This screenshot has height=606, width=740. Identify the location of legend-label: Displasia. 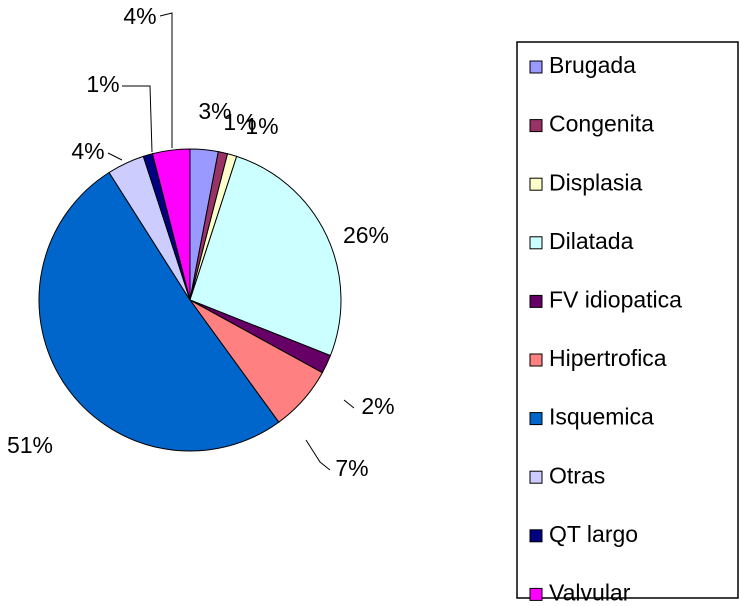
(596, 182).